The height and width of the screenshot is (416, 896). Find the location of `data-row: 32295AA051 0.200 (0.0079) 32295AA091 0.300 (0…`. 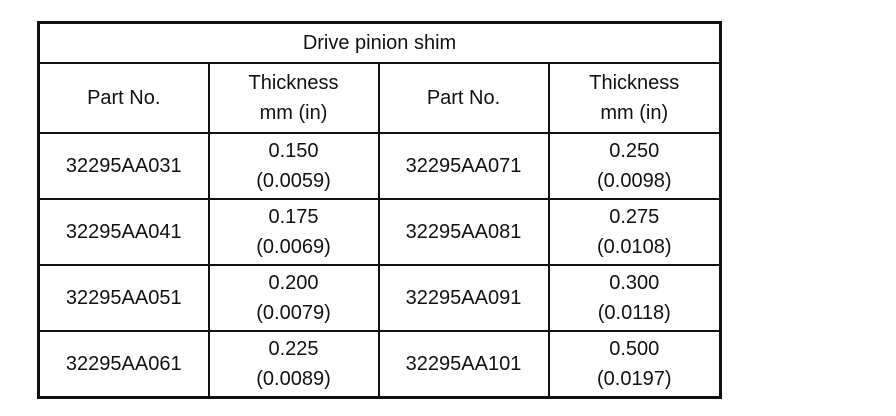

data-row: 32295AA051 0.200 (0.0079) 32295AA091 0.300 (0… is located at coordinates (379, 298).